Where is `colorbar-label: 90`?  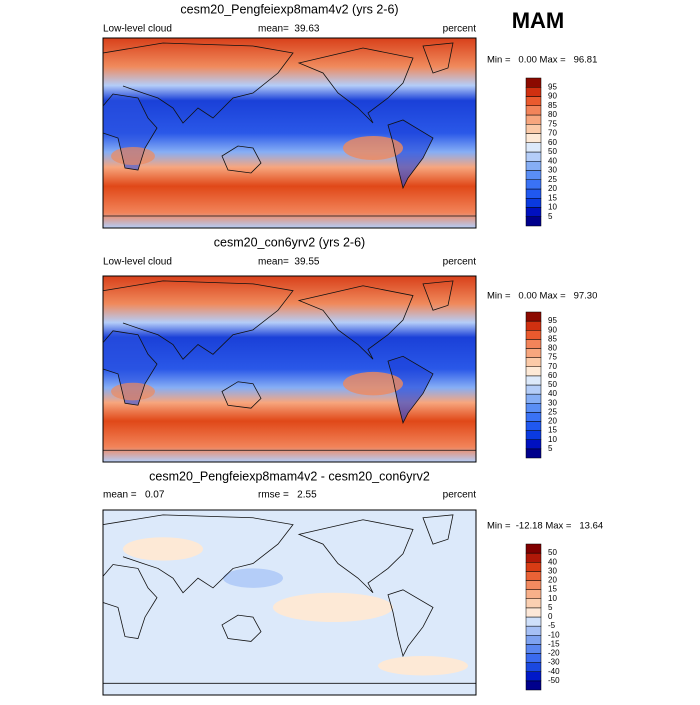
colorbar-label: 90 is located at coordinates (552, 96).